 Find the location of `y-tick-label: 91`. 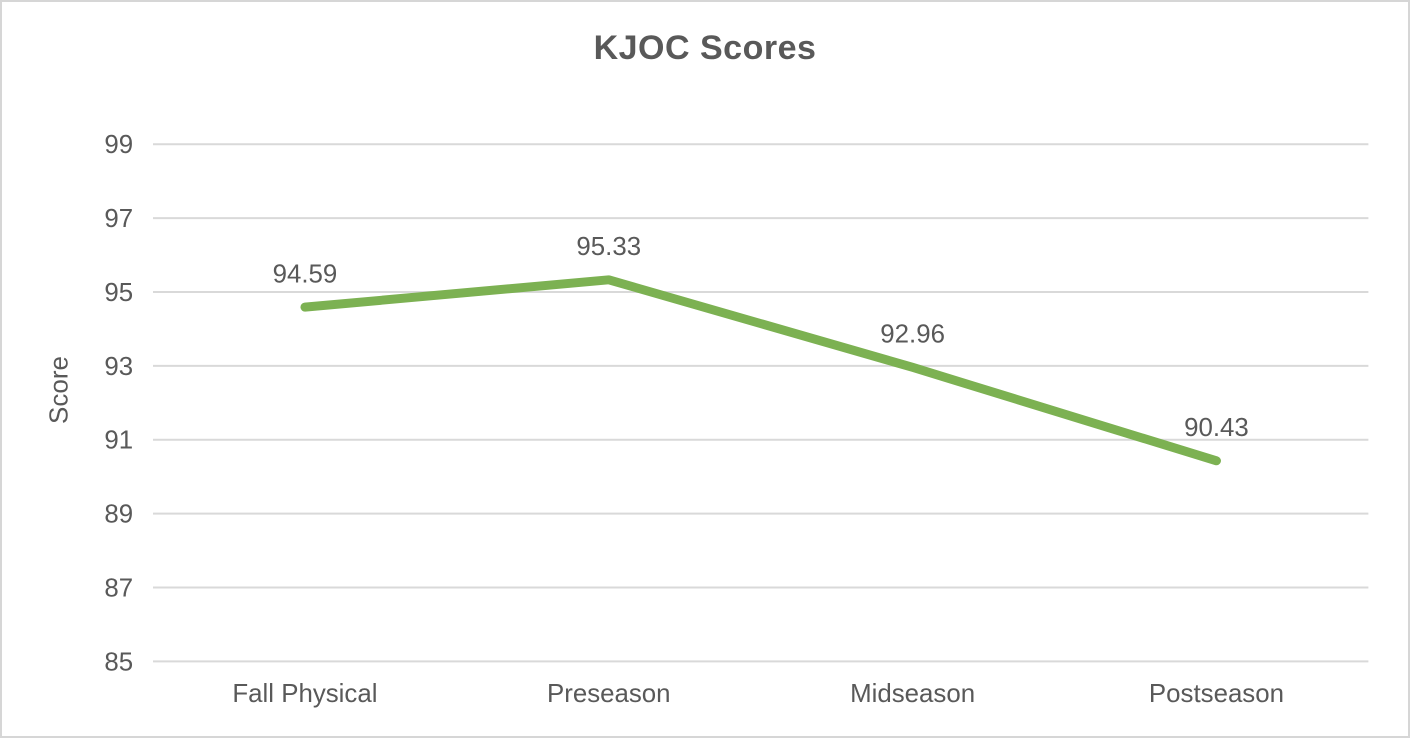

y-tick-label: 91 is located at coordinates (118, 441).